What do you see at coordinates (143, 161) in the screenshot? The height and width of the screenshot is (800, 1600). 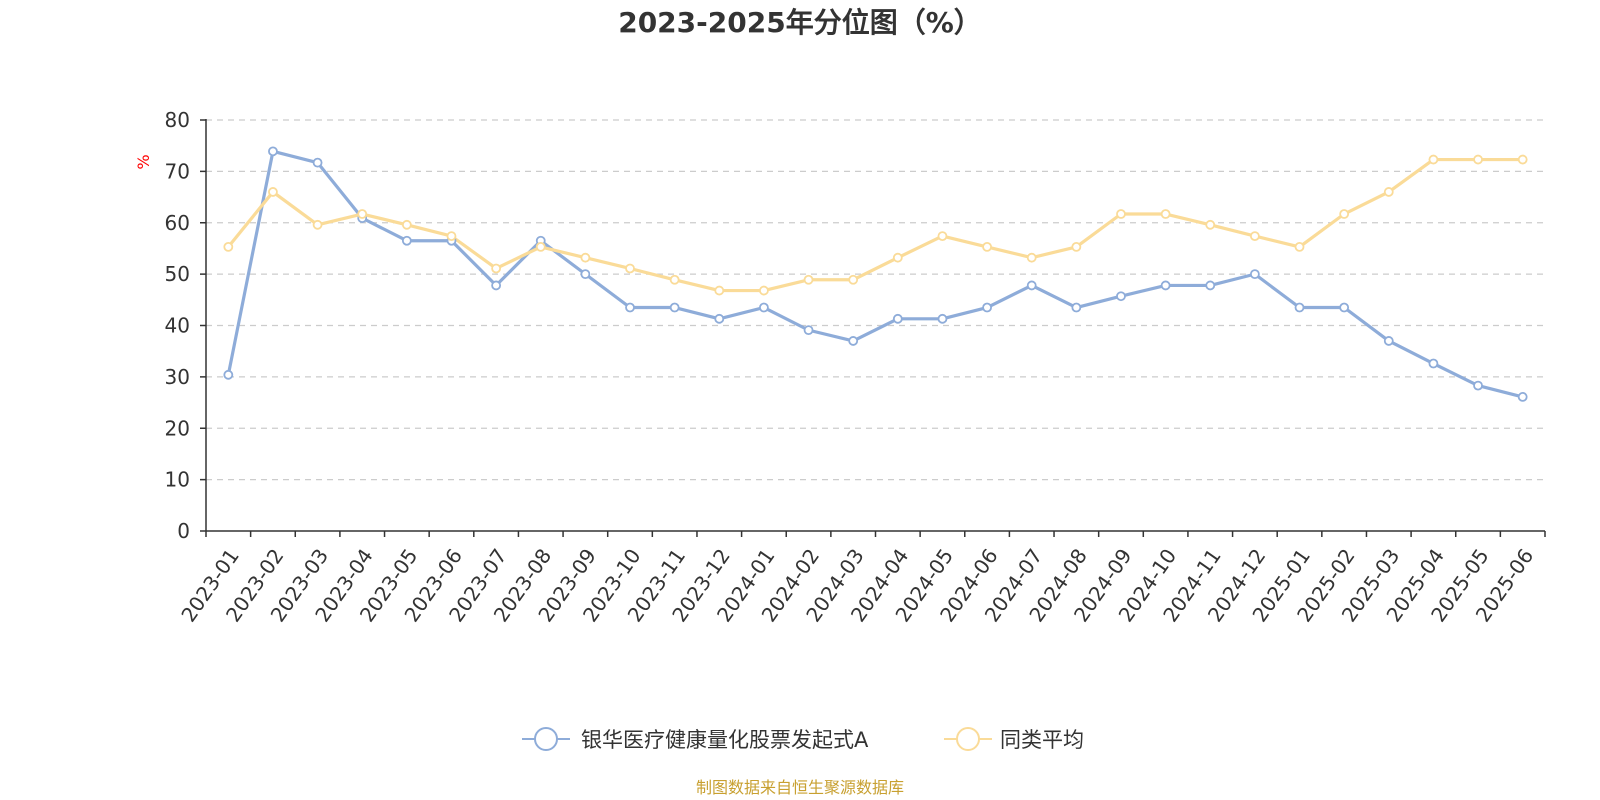 I see `y-axis-unit-label: %` at bounding box center [143, 161].